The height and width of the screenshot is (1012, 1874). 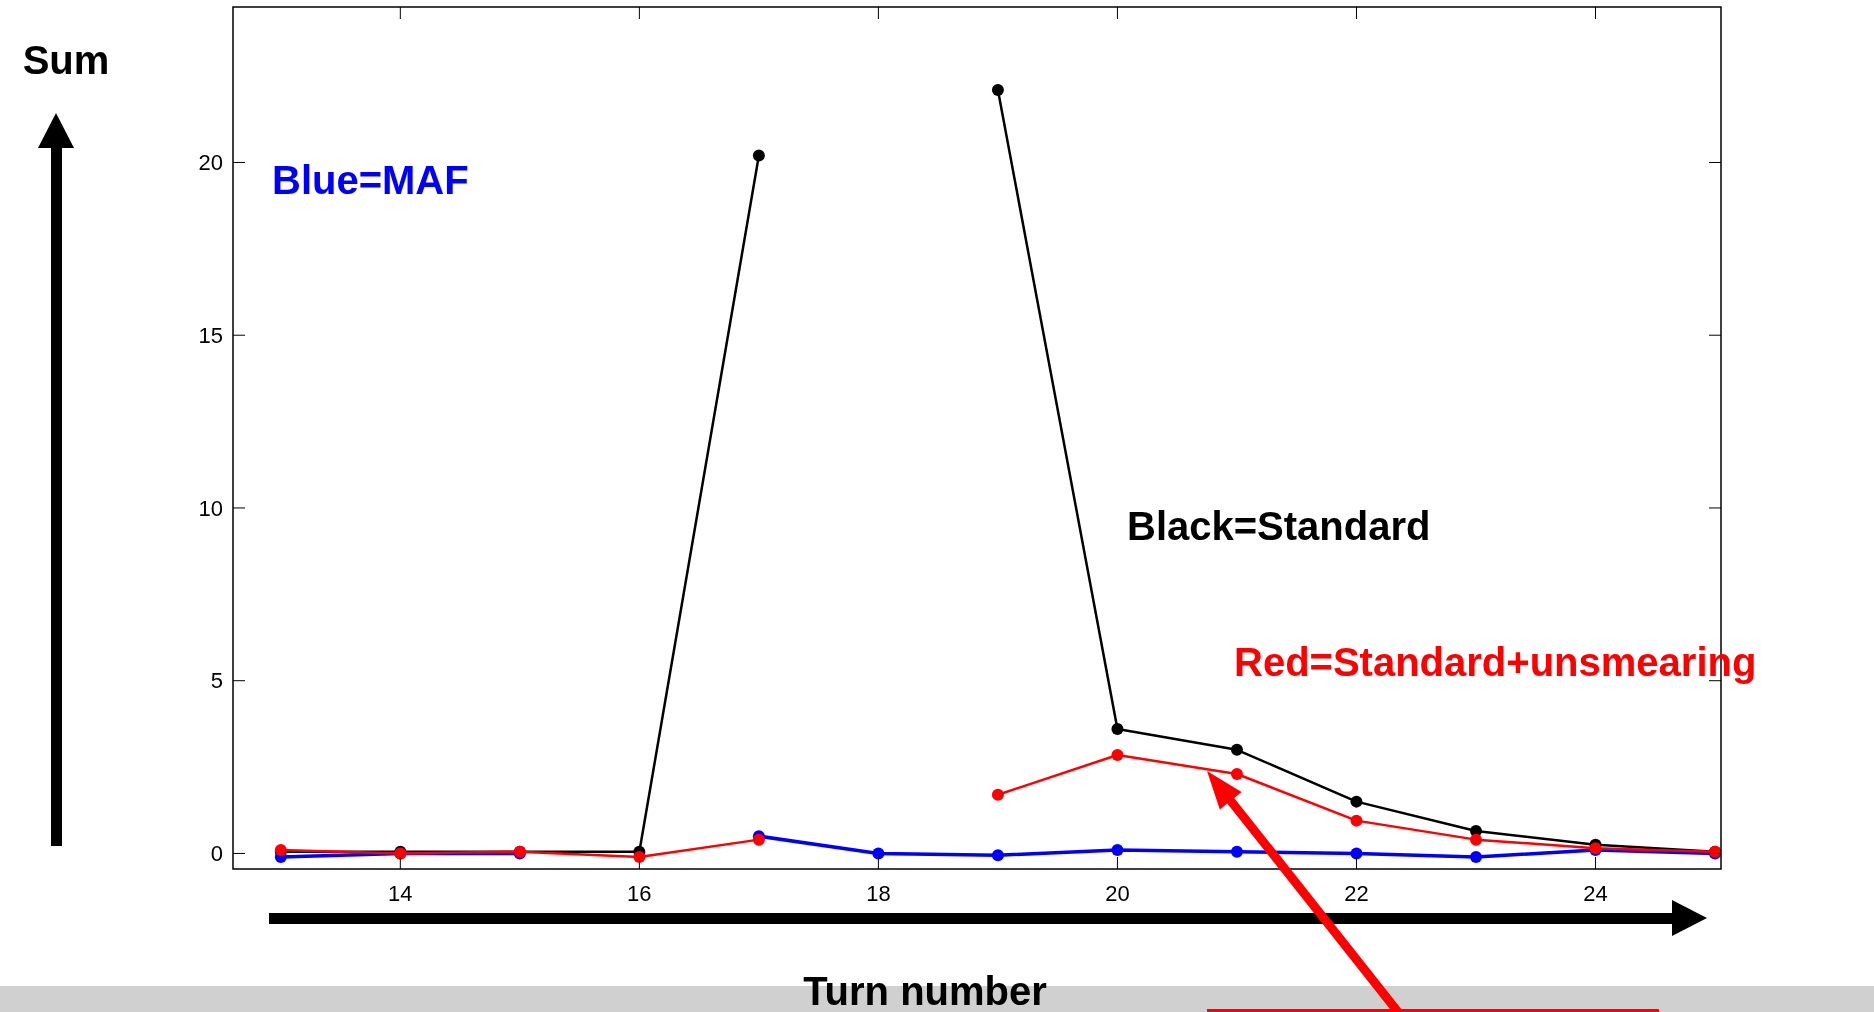 I want to click on y-tick-label: 10, so click(x=210, y=508).